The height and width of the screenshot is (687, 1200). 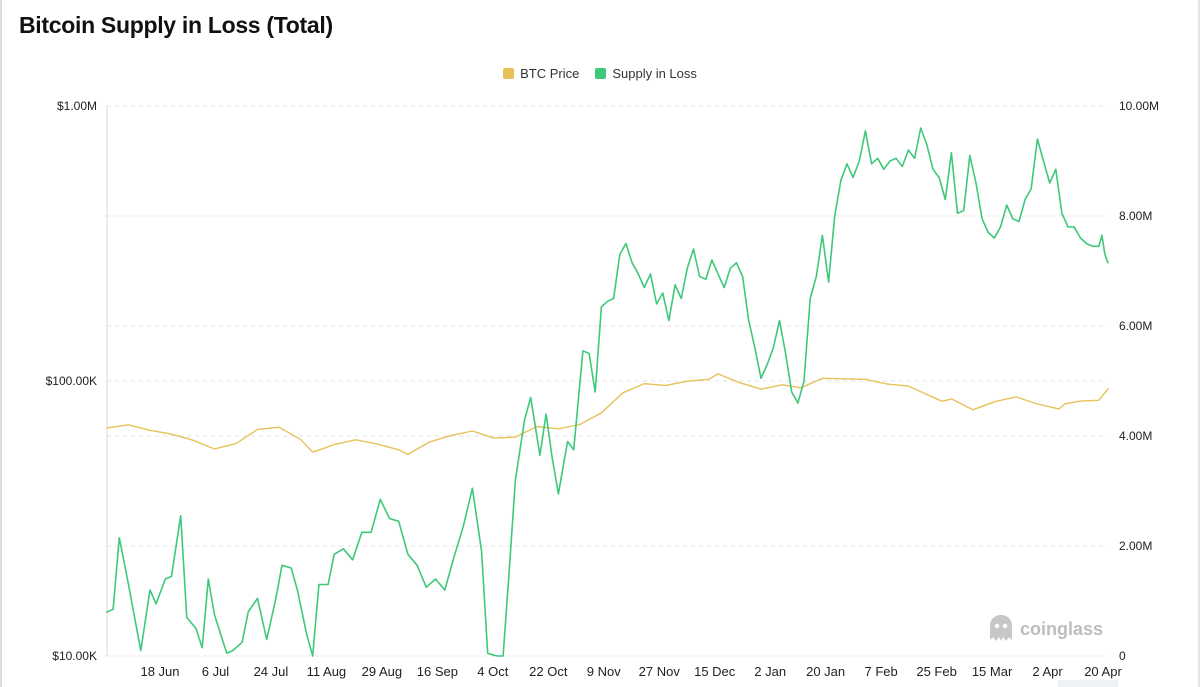 I want to click on x-axis-tick-label: 27 Nov, so click(x=660, y=671).